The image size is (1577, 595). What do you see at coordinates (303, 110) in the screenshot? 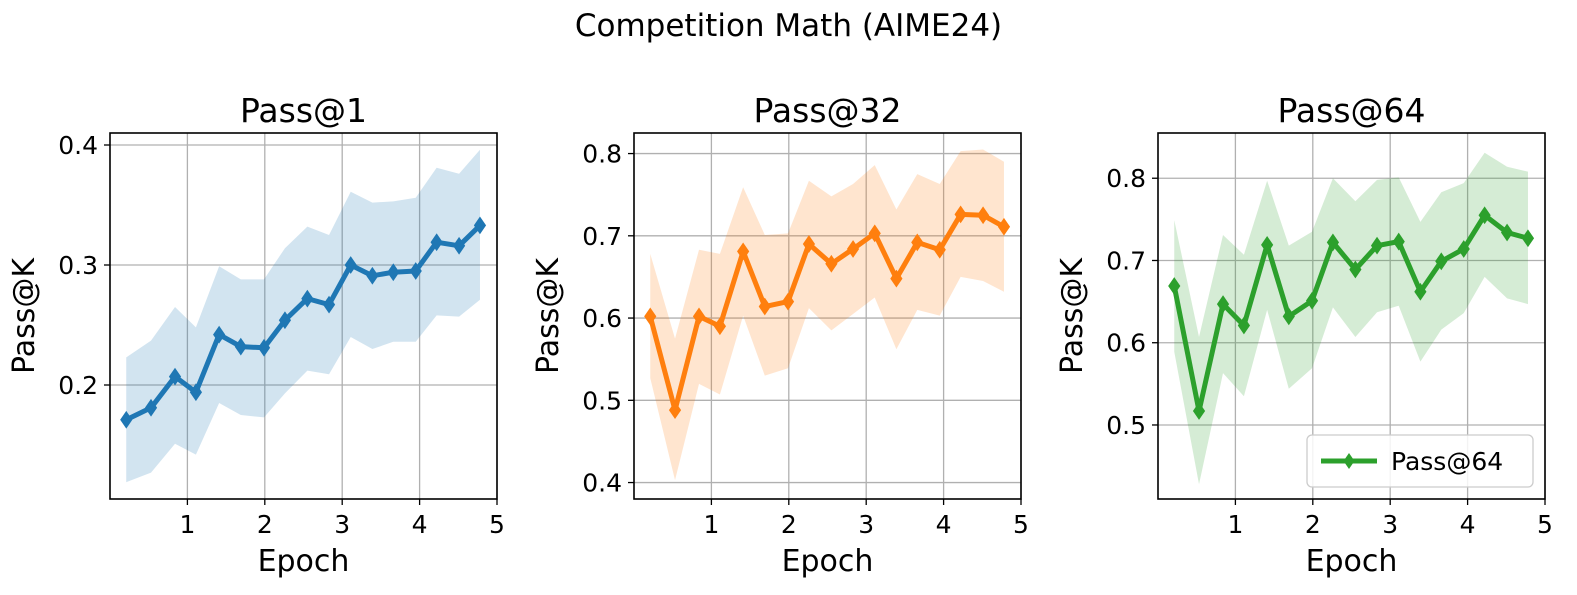
I see `subplot-title: Pass@1` at bounding box center [303, 110].